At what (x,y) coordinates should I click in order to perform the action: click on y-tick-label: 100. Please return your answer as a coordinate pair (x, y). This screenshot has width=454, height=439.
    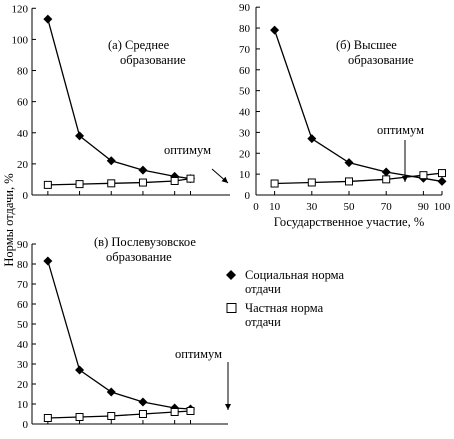
    Looking at the image, I should click on (20, 40).